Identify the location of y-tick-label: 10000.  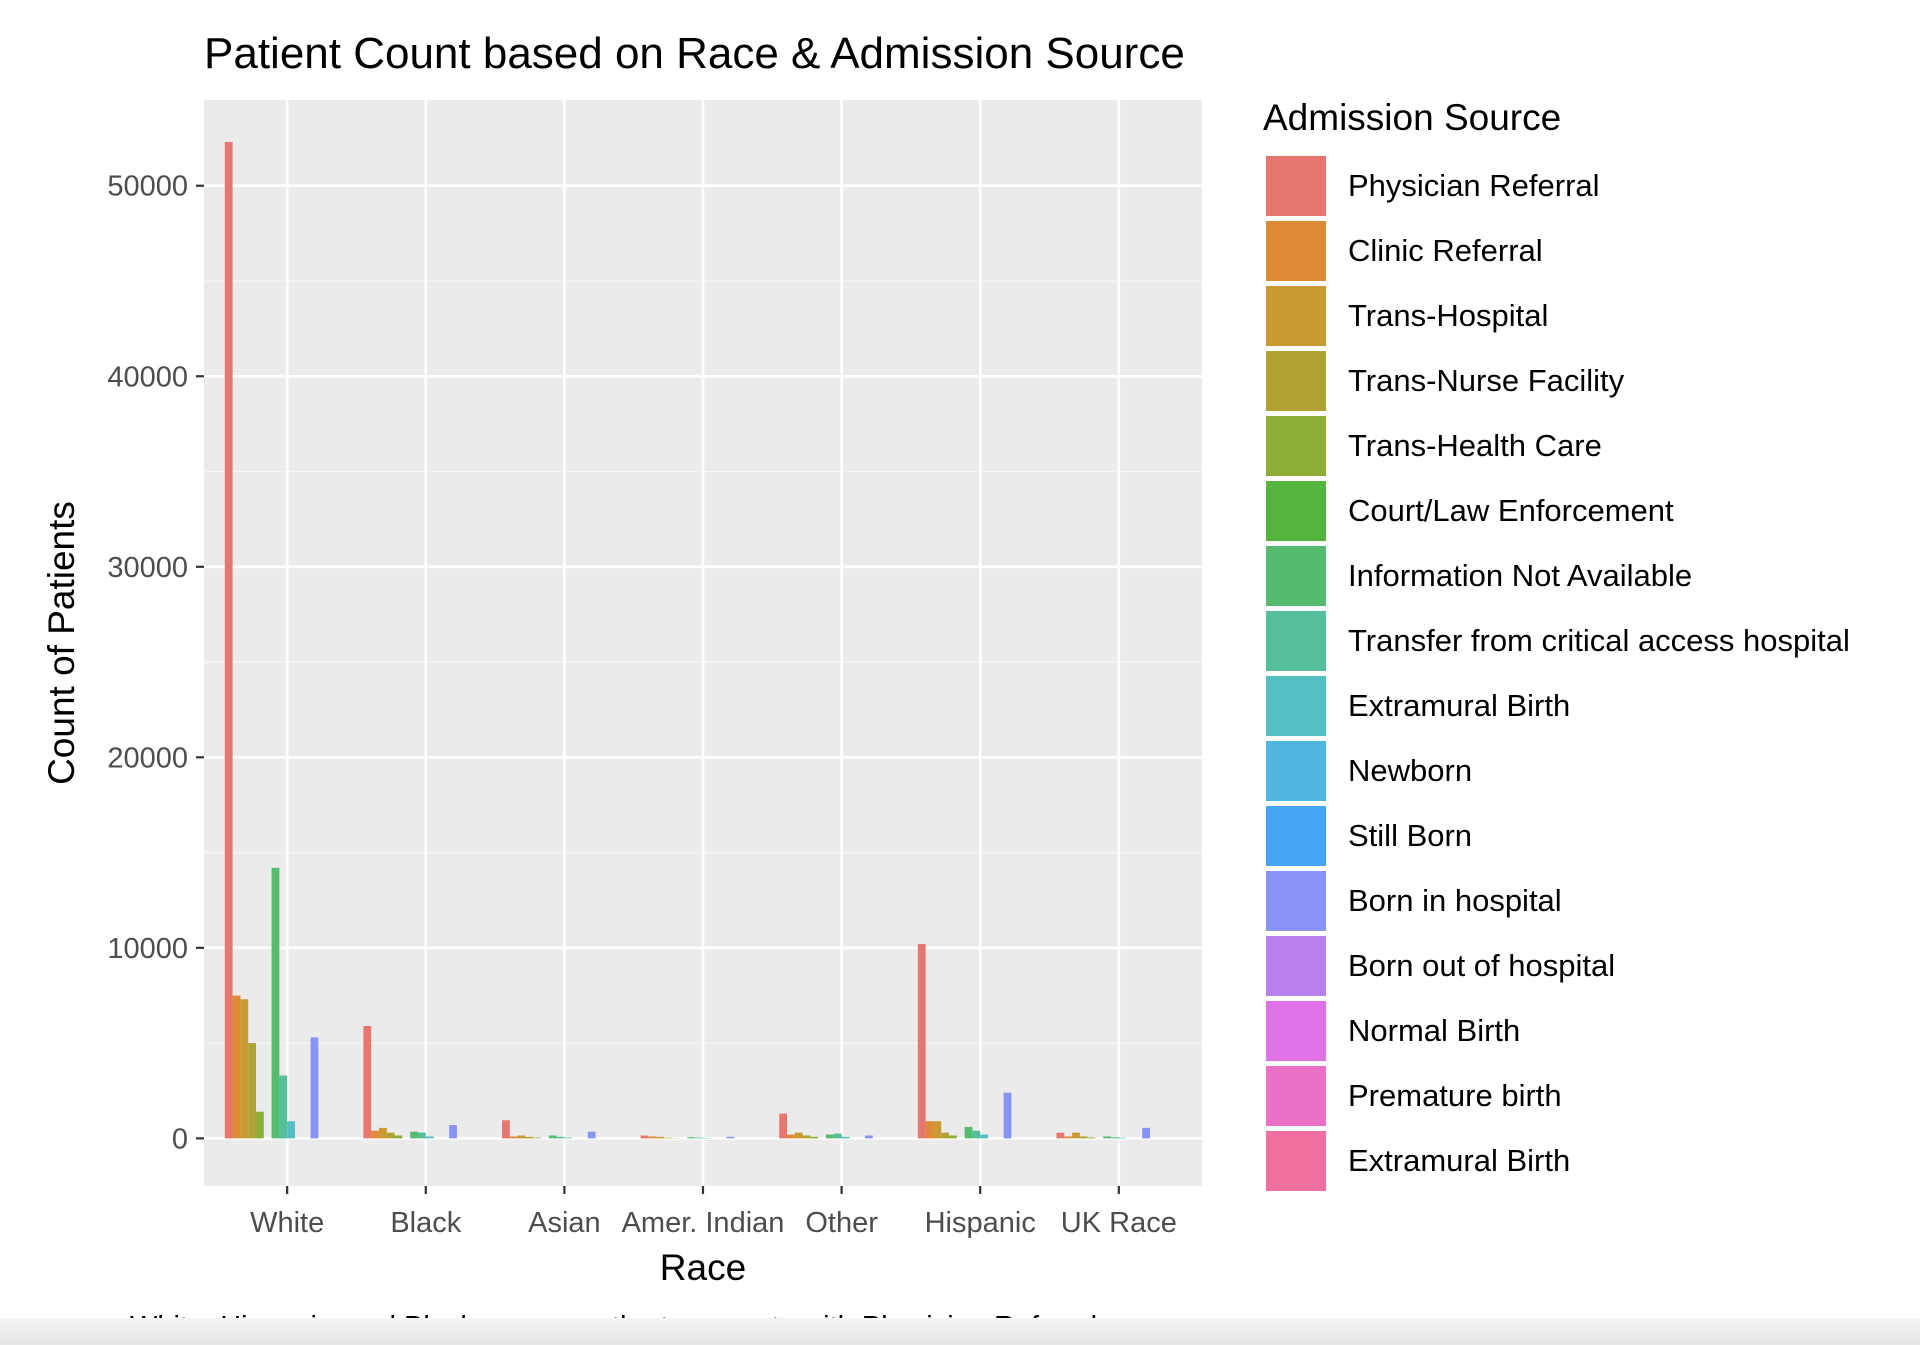
(147, 949).